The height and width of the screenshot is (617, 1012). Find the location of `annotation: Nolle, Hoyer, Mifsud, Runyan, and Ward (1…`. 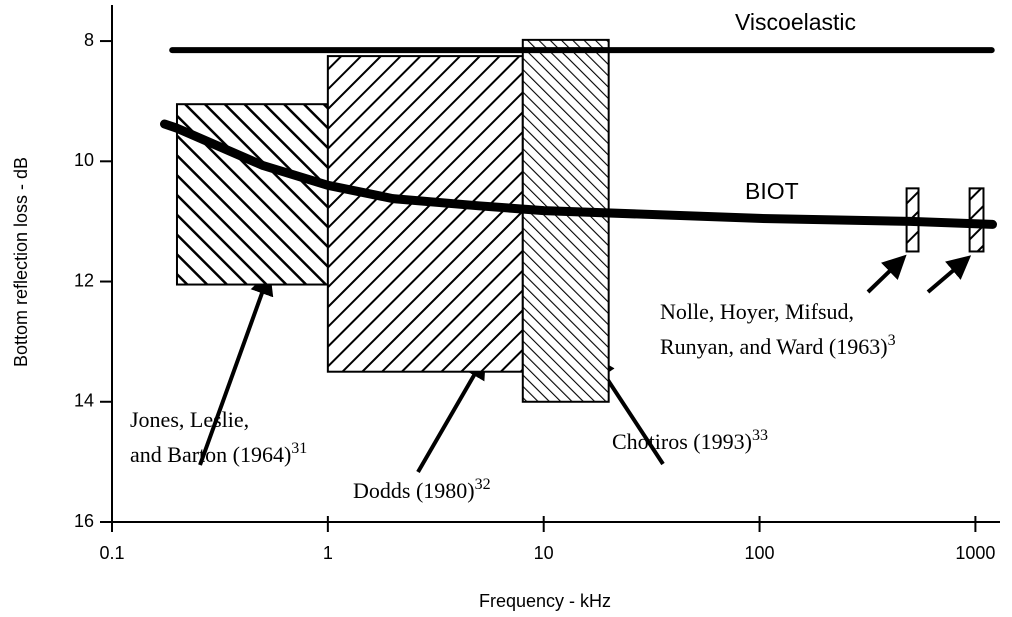

annotation: Nolle, Hoyer, Mifsud, Runyan, and Ward (1… is located at coordinates (778, 329).